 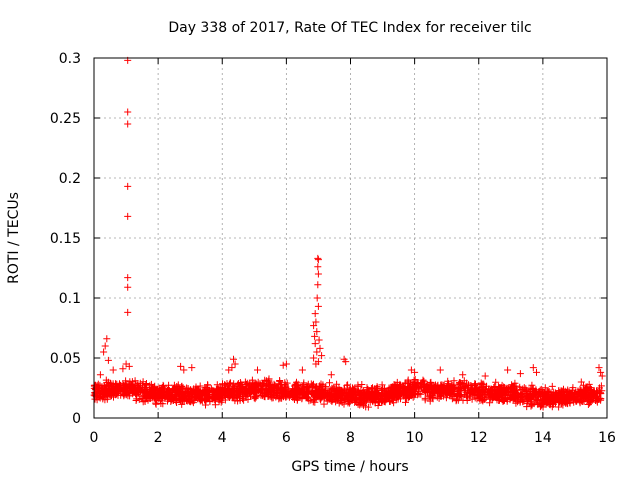 What do you see at coordinates (70, 299) in the screenshot?
I see `y-tick-label: 0.1` at bounding box center [70, 299].